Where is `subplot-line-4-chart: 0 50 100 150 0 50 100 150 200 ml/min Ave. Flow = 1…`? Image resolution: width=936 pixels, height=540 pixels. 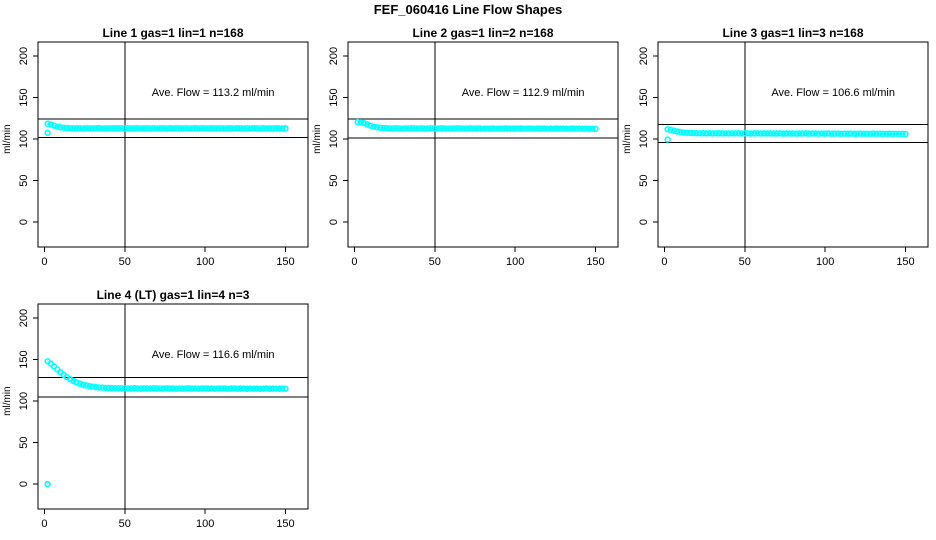
subplot-line-4-chart: 0 50 100 150 0 50 100 150 200 ml/min Ave. Flow = 1… is located at coordinates (155, 416).